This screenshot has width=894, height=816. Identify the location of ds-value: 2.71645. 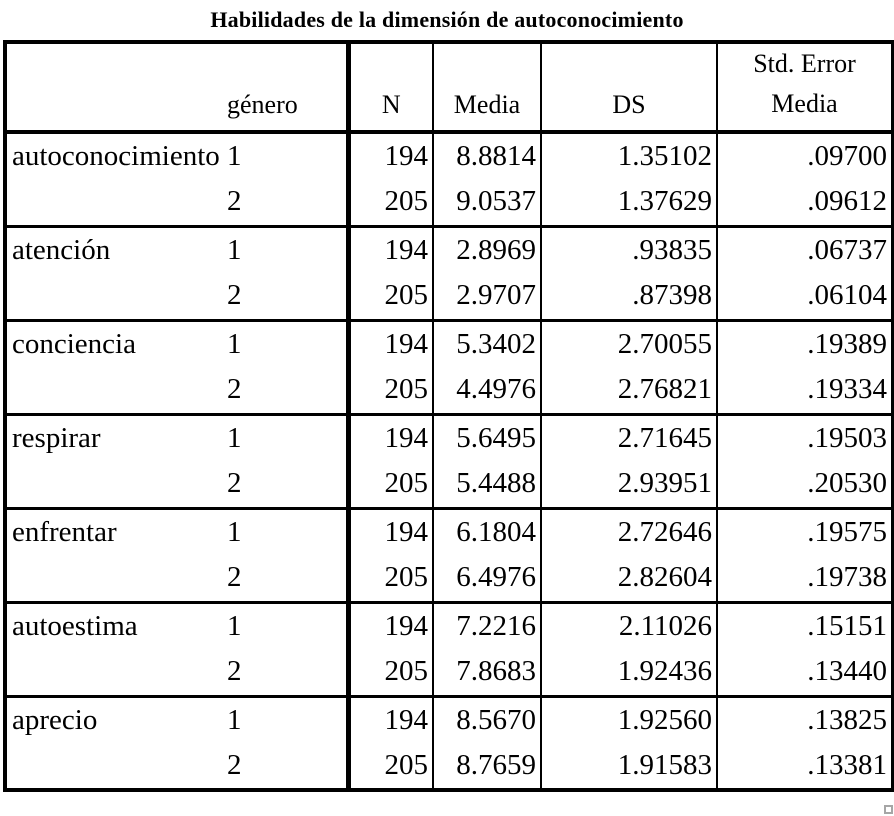
(628, 437).